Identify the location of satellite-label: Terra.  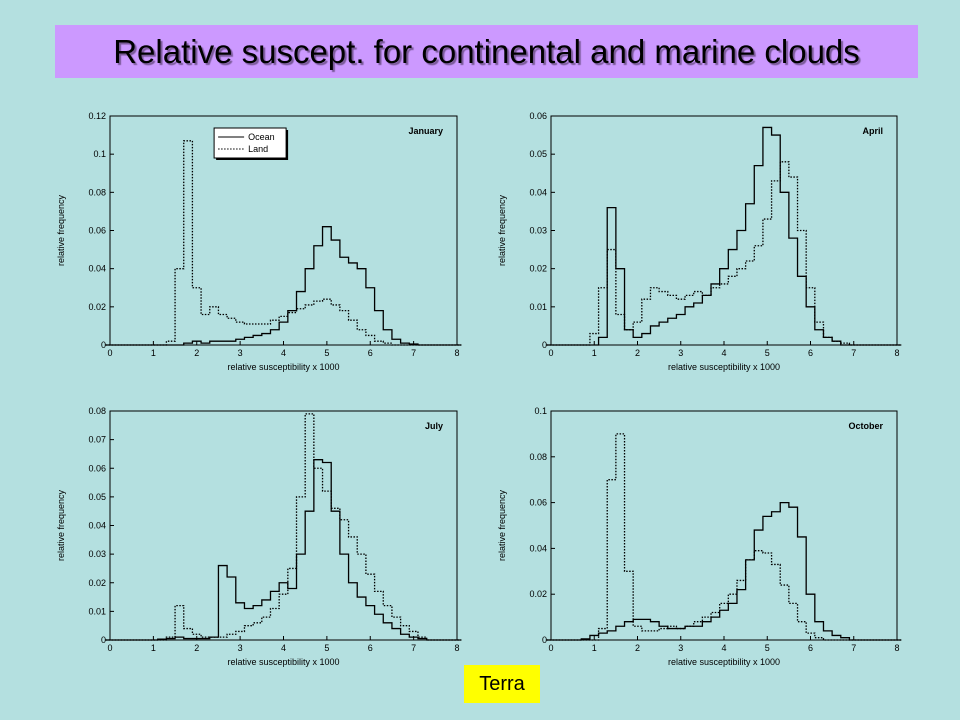
(502, 684).